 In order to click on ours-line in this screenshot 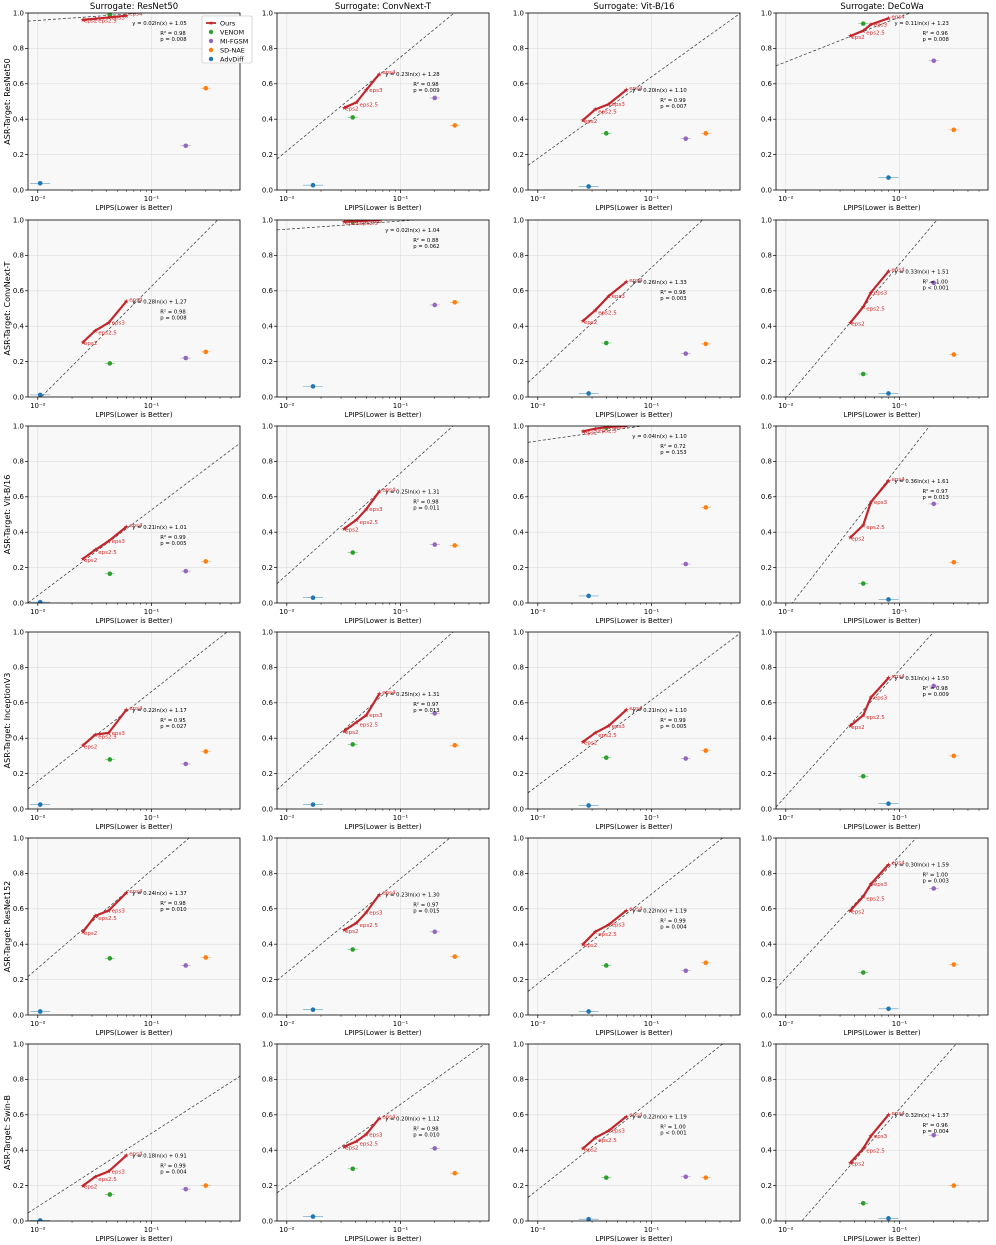, I will do `click(869, 509)`.